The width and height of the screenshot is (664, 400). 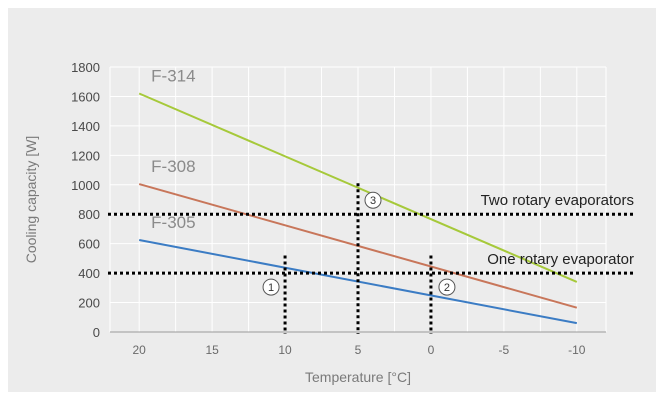 I want to click on x-tick-label: 15, so click(x=212, y=350).